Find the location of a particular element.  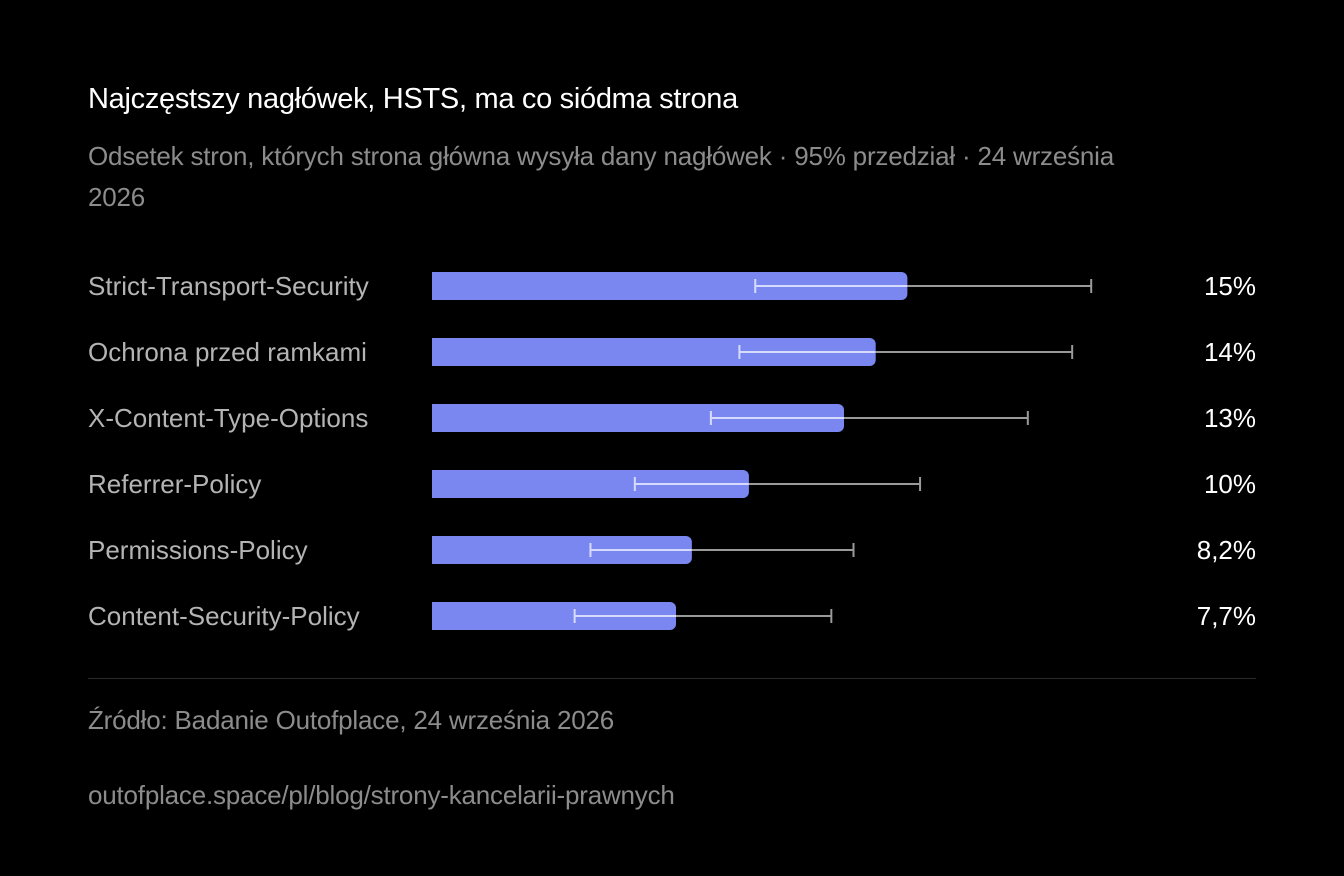

category-label: Referrer-Policy is located at coordinates (174, 484).